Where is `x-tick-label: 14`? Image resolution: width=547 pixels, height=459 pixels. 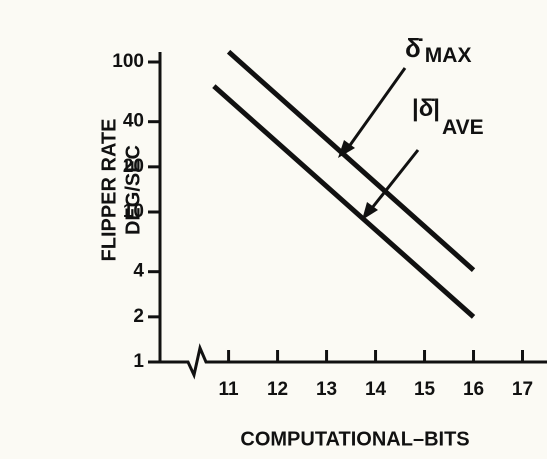
x-tick-label: 14 is located at coordinates (376, 389).